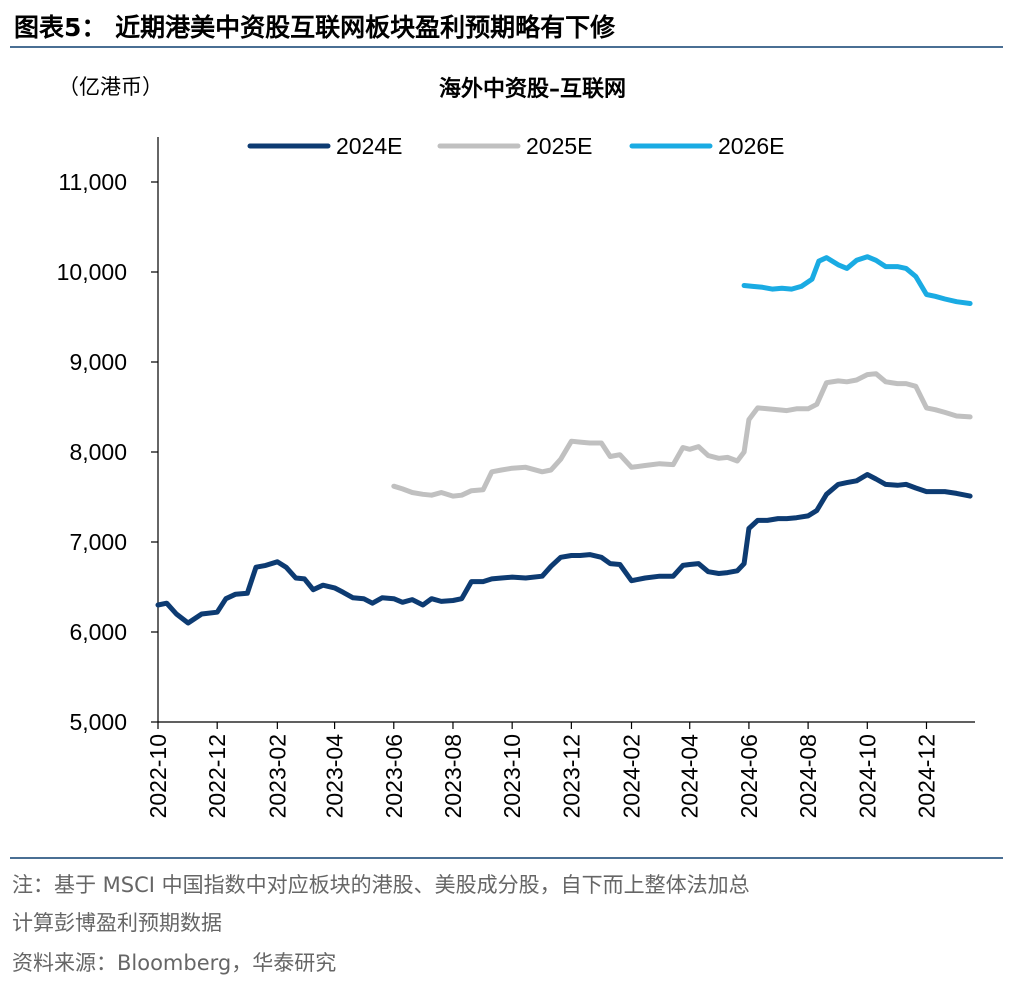  What do you see at coordinates (117, 923) in the screenshot?
I see `footnote-line-2: 计算彭博盈利预期数据` at bounding box center [117, 923].